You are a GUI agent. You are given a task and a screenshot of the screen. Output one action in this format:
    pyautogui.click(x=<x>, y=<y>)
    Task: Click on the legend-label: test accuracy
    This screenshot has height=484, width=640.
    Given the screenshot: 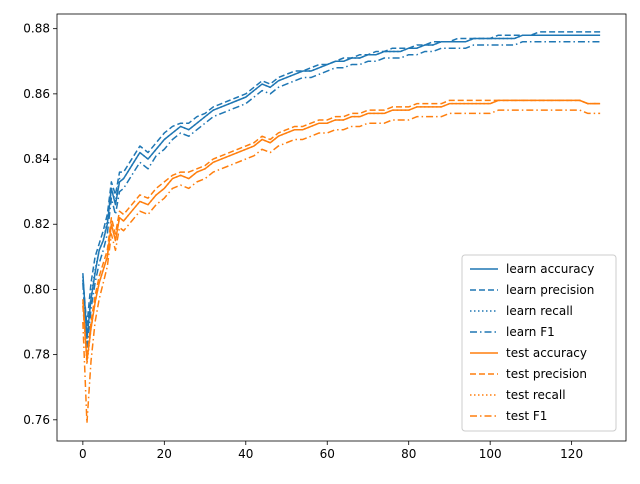 What is the action you would take?
    pyautogui.click(x=546, y=353)
    